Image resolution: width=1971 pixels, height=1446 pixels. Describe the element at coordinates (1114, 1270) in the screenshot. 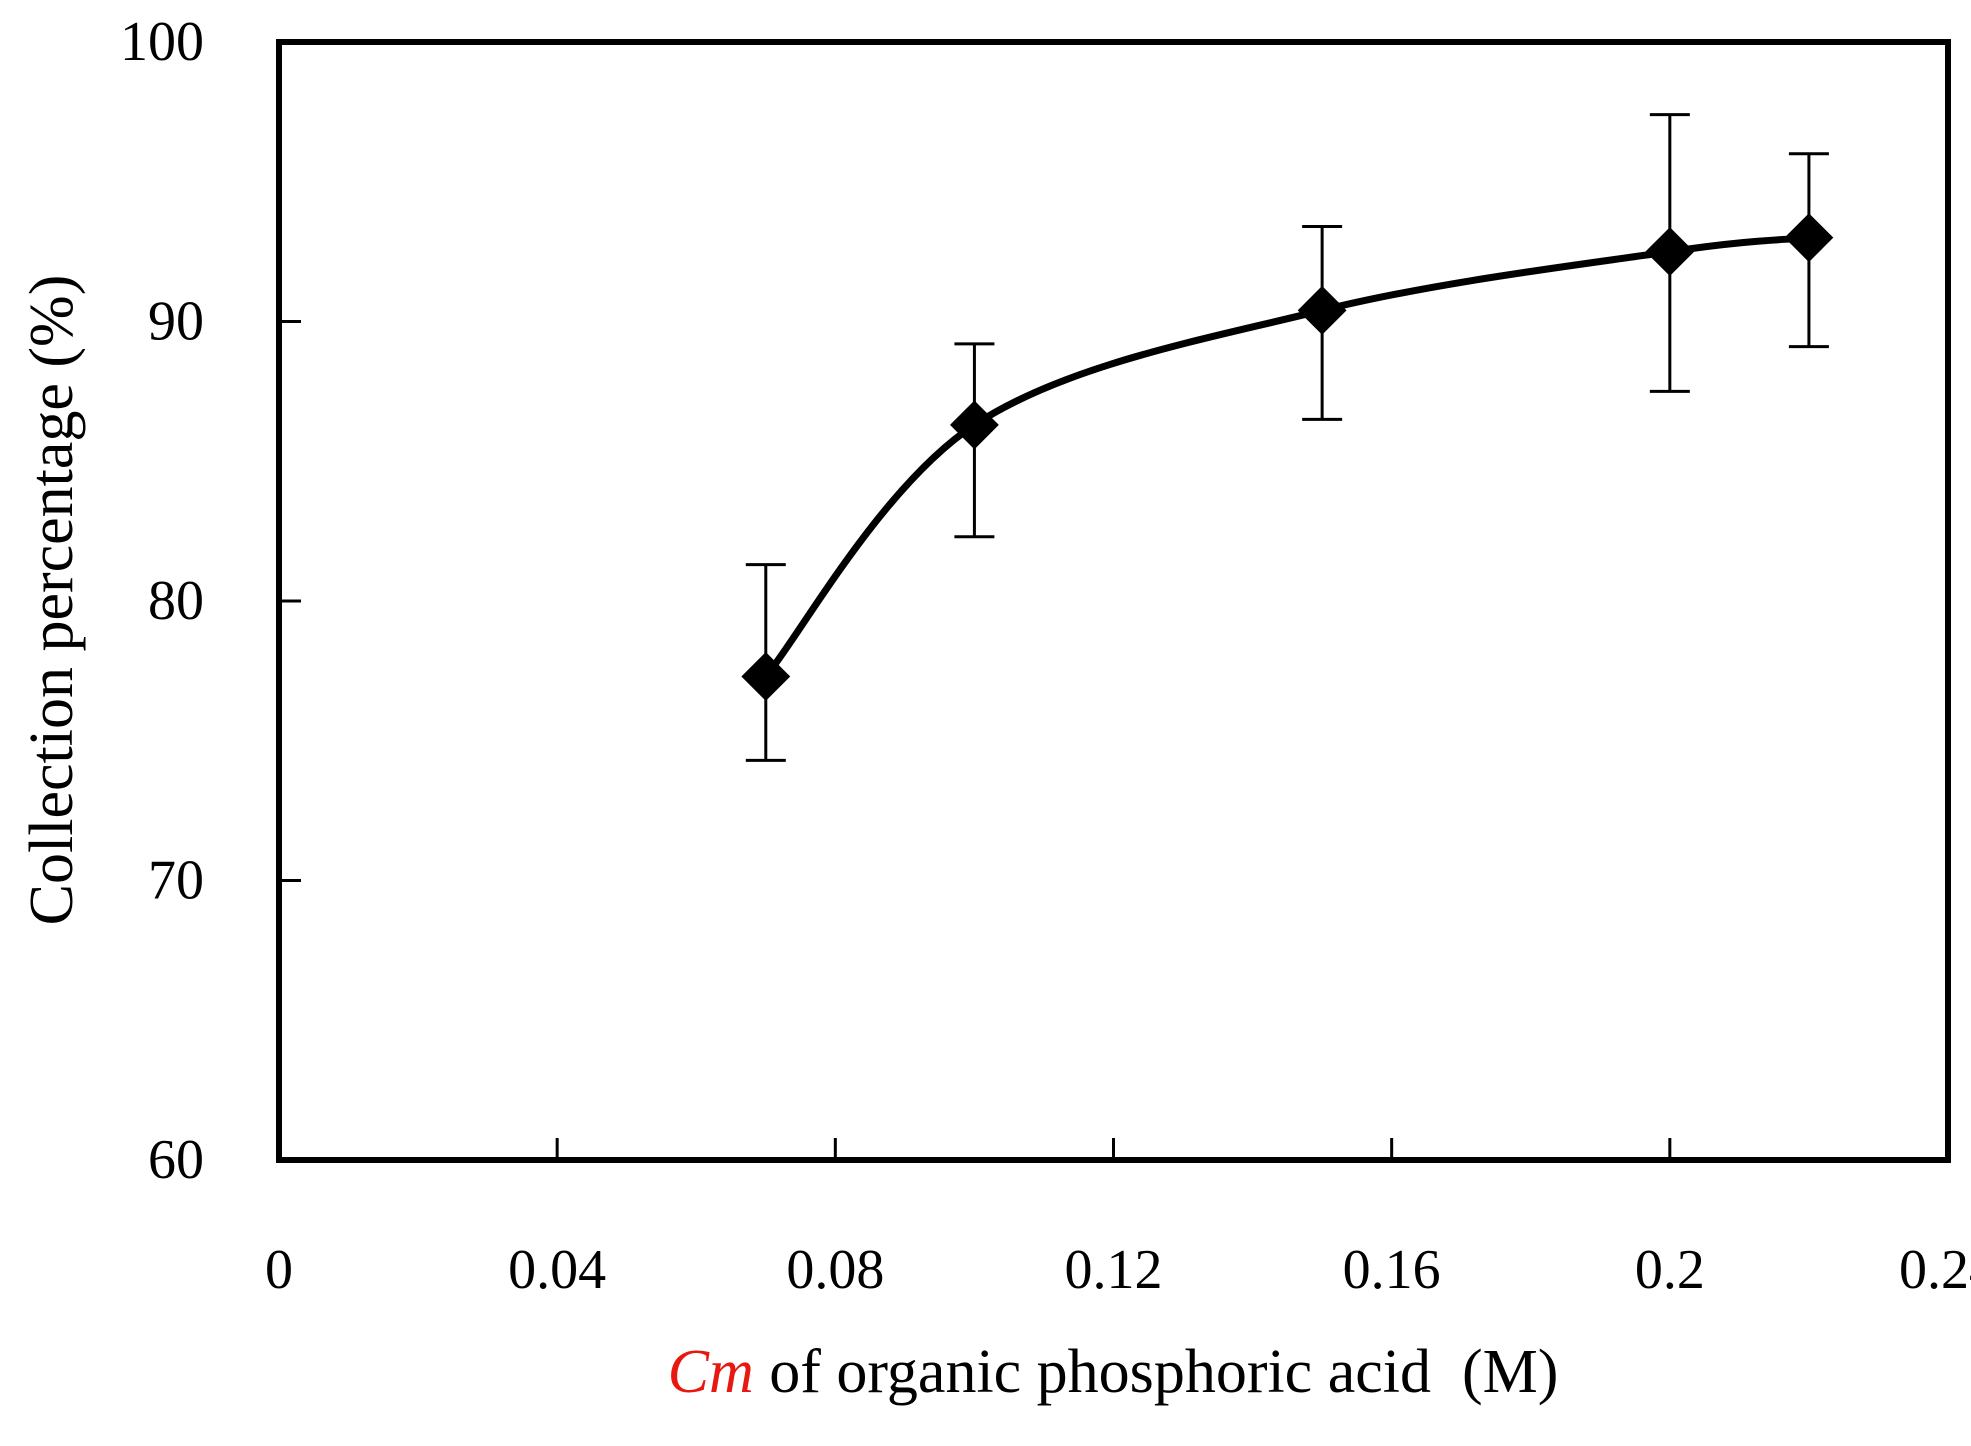

I see `x-tick-label-3: 0.12` at that location.